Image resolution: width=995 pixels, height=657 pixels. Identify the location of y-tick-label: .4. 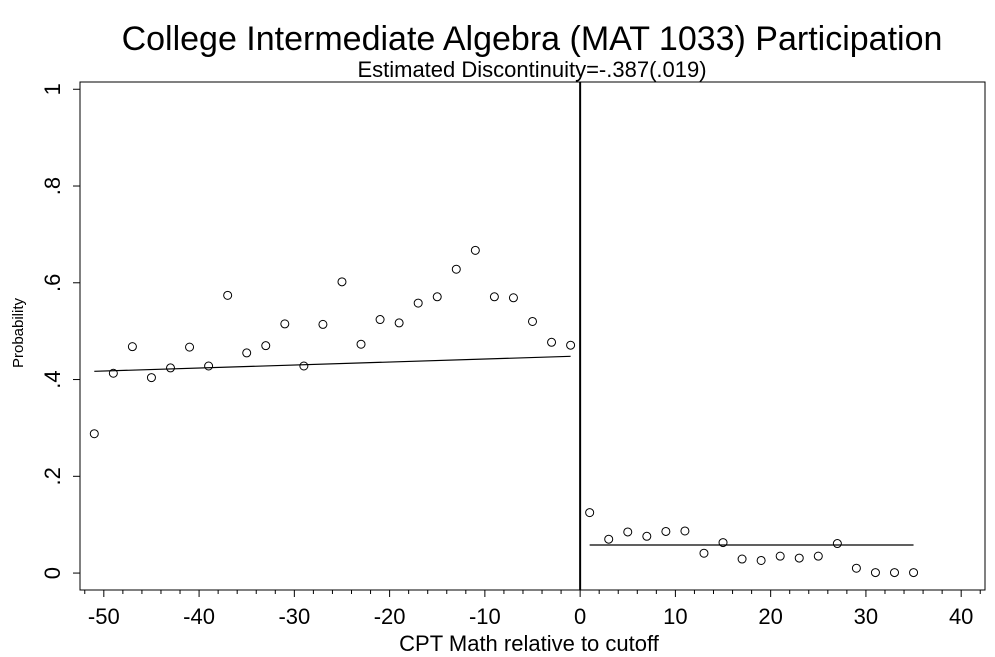
(52, 379).